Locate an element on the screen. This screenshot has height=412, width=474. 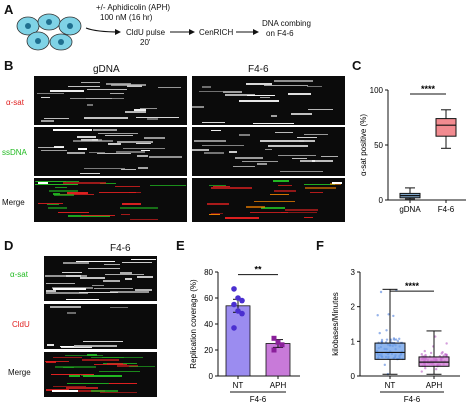
y-axis-label: α-sat positive (%) is located at coordinates (363, 145).